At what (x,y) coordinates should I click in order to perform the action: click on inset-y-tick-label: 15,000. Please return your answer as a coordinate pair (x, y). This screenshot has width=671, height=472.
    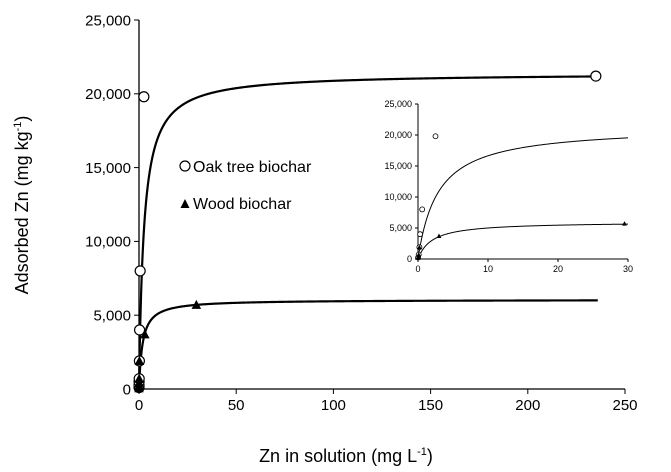
    Looking at the image, I should click on (398, 166).